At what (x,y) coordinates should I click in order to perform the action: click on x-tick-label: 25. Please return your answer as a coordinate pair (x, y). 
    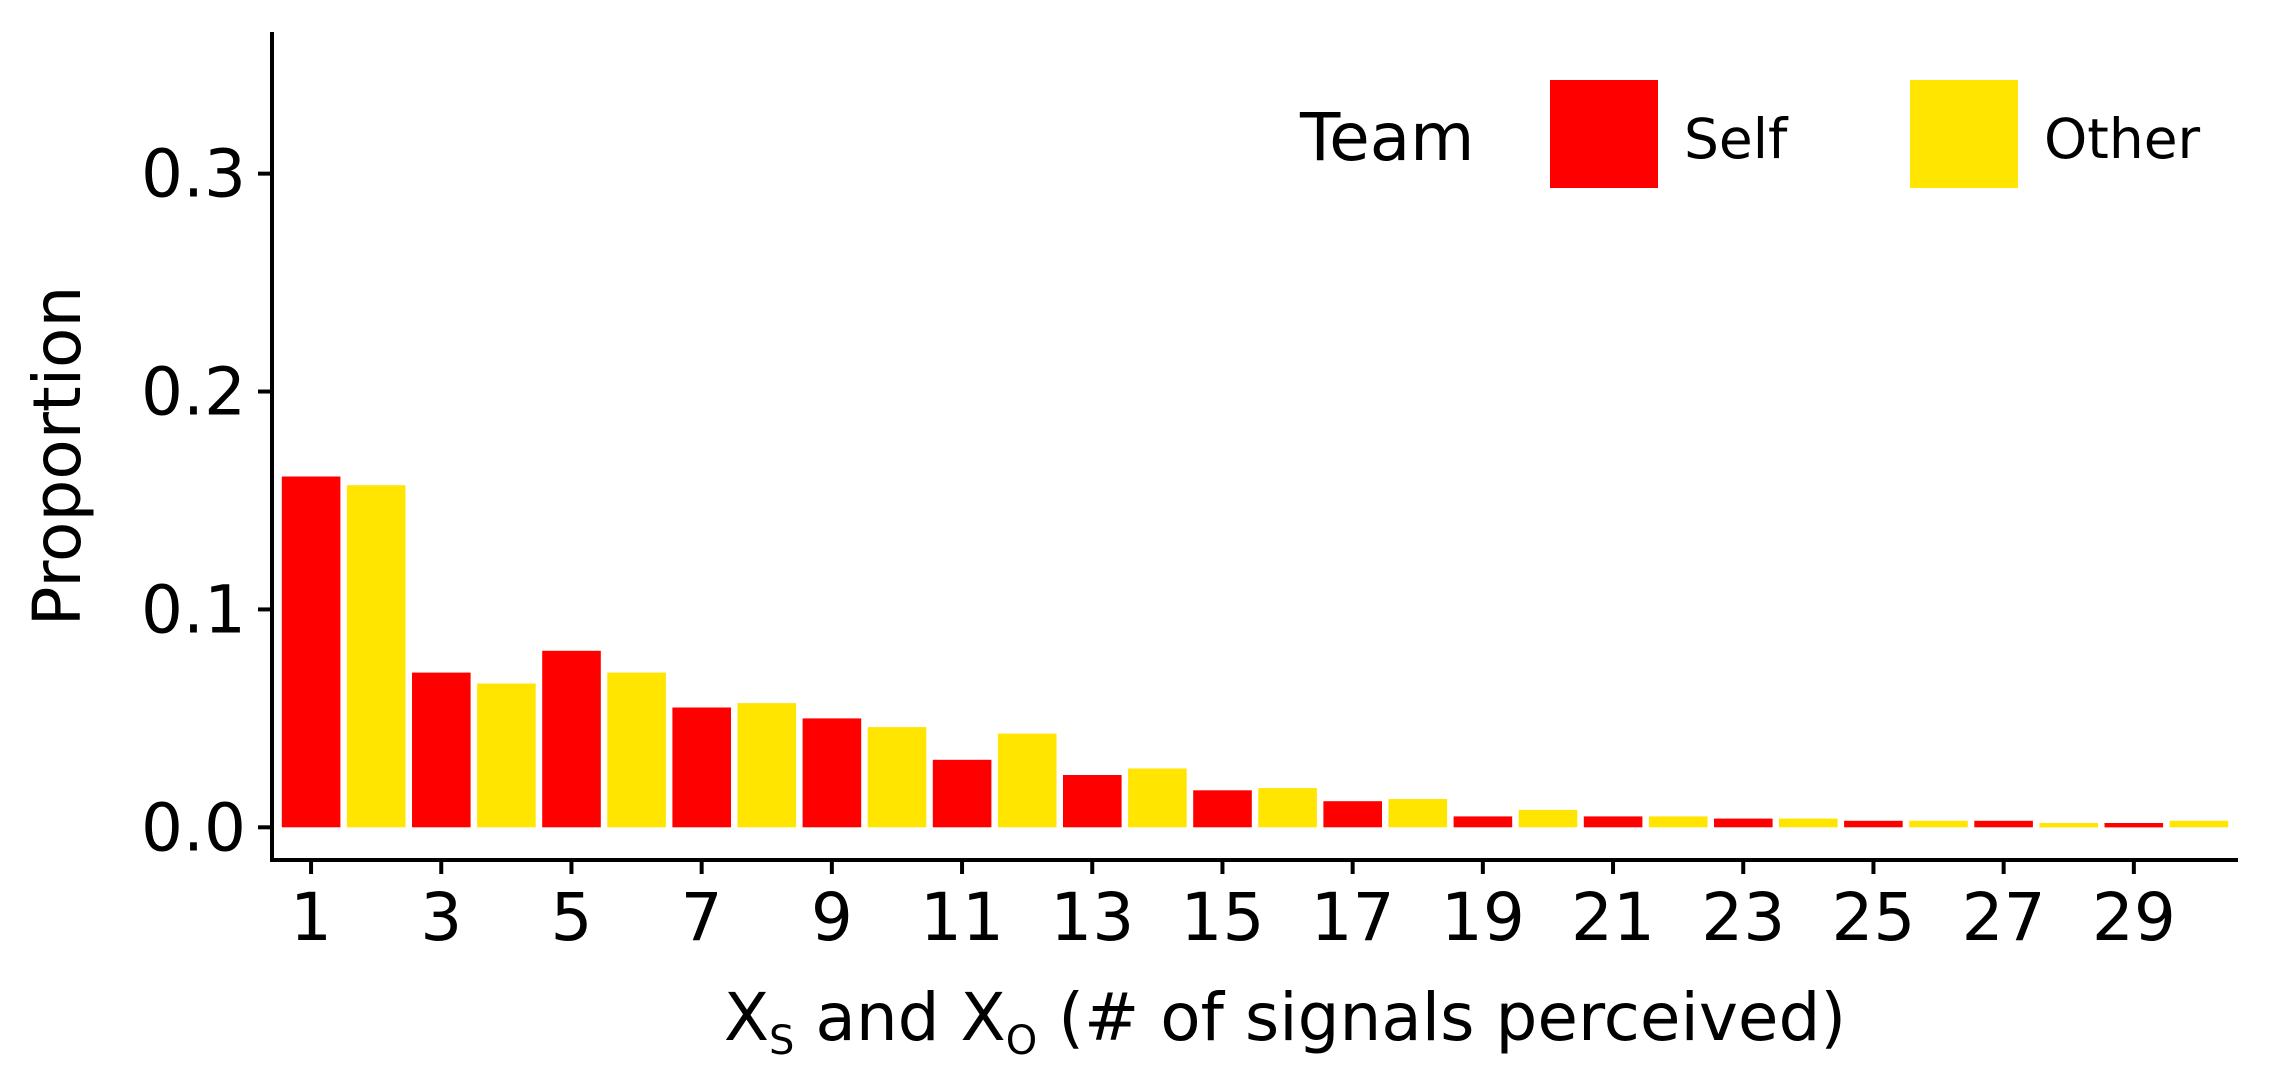
    Looking at the image, I should click on (1873, 917).